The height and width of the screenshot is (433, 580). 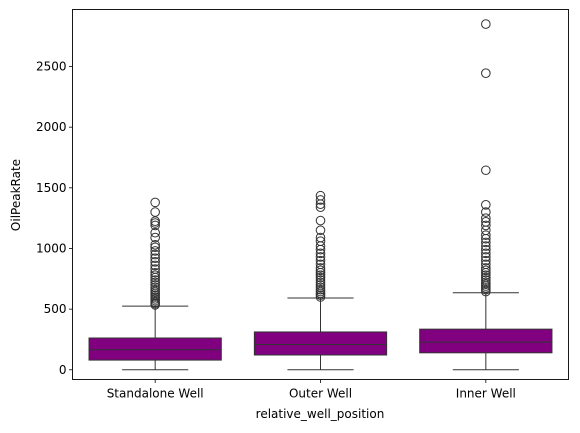 What do you see at coordinates (54, 218) in the screenshot?
I see `y-axis-ticks: 0 500 1000 1500 2000 2500` at bounding box center [54, 218].